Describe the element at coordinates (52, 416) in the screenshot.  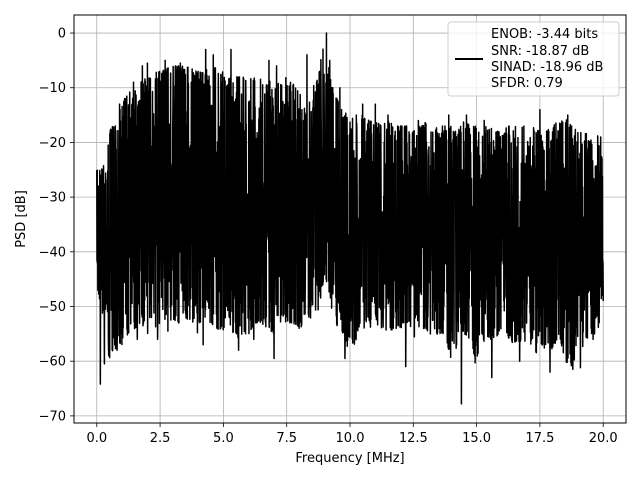
I see `y-tick-label: −70` at that location.